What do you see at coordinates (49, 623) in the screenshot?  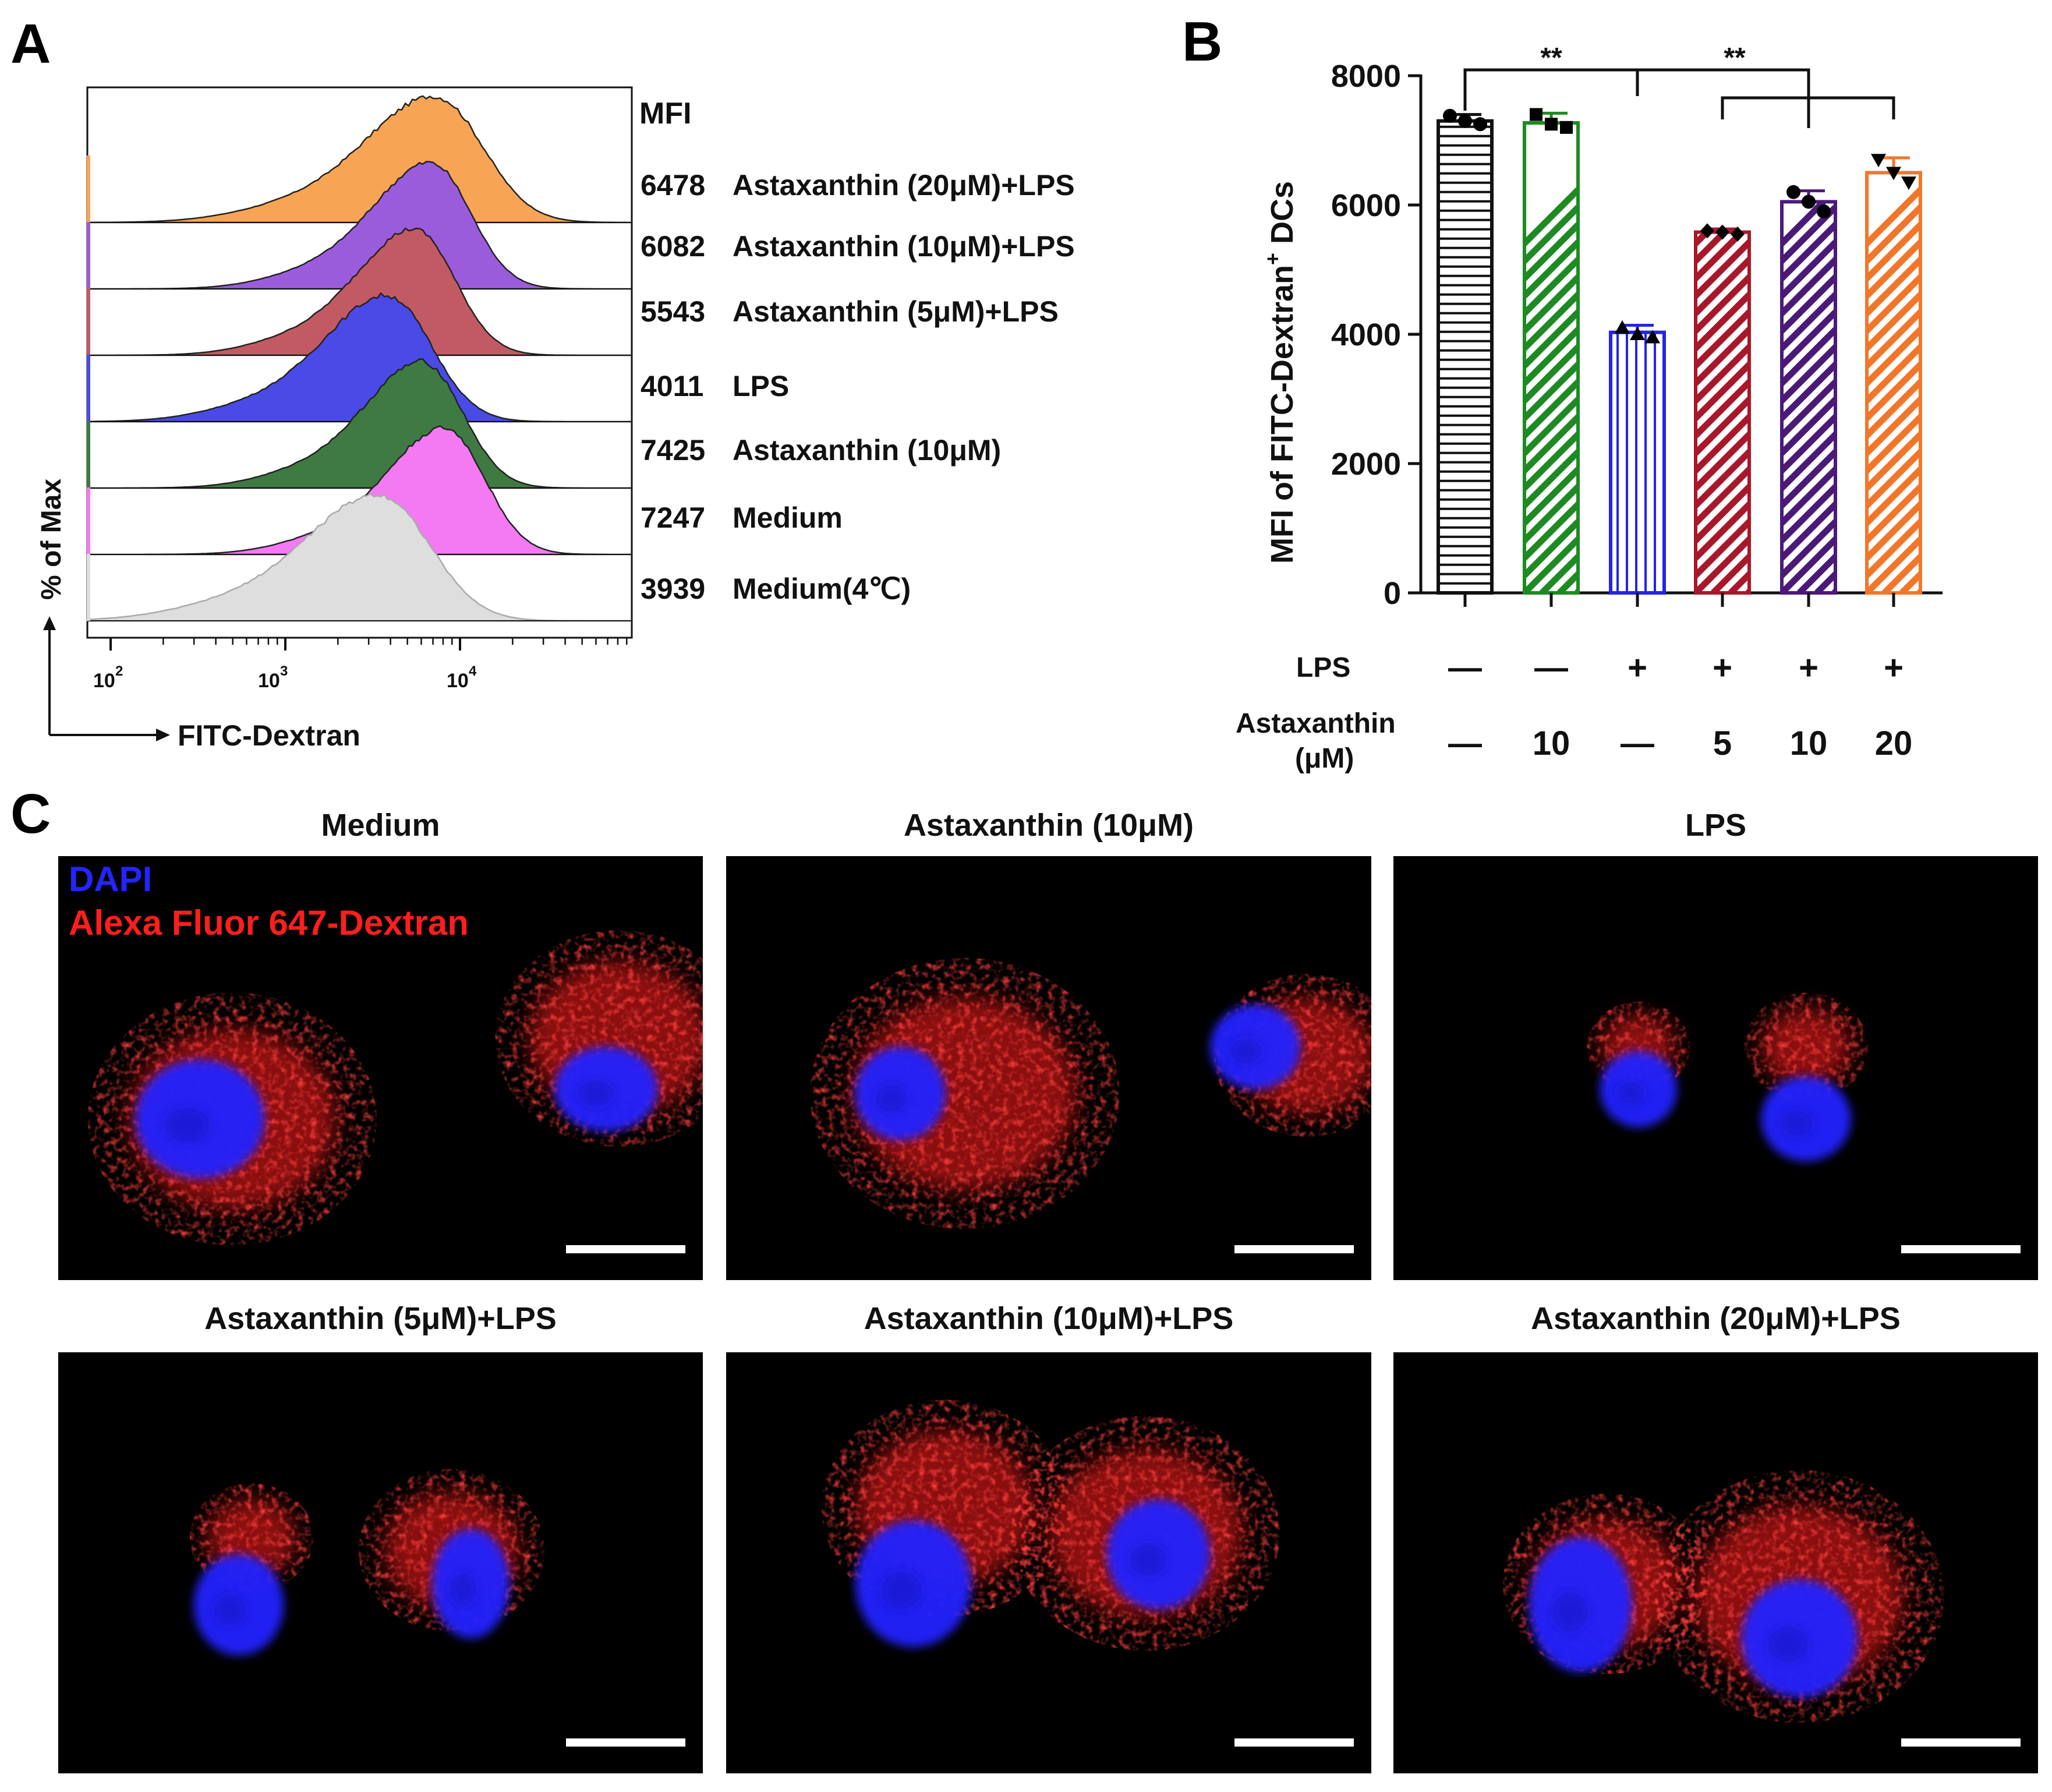 I see `y-arrow-head-icon` at bounding box center [49, 623].